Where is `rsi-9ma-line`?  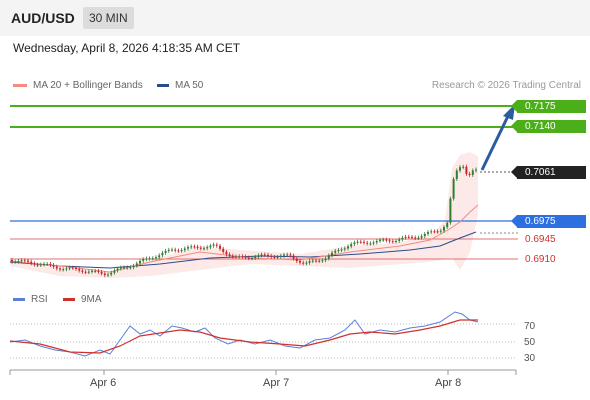 rsi-9ma-line is located at coordinates (243, 336).